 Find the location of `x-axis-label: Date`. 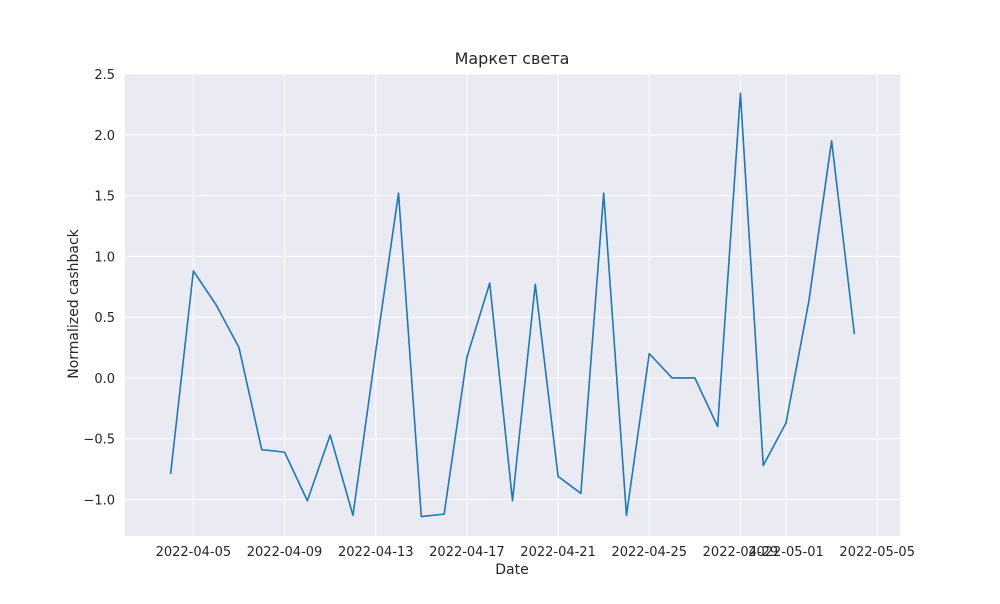

x-axis-label: Date is located at coordinates (511, 570).